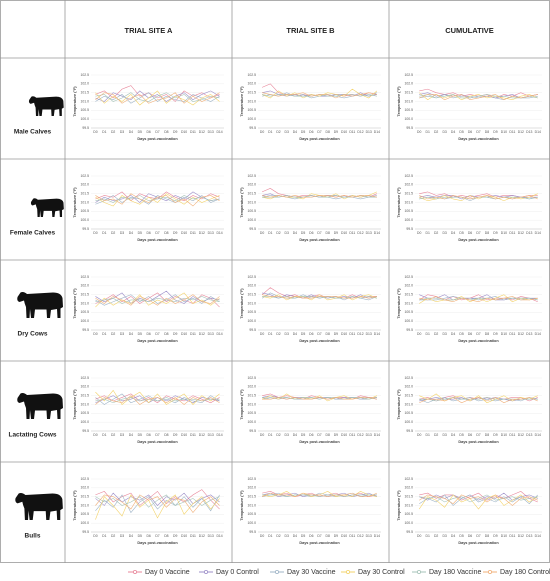 Image resolution: width=550 pixels, height=581 pixels. Describe the element at coordinates (525, 572) in the screenshot. I see `legend-label: Day 180 Control` at that location.